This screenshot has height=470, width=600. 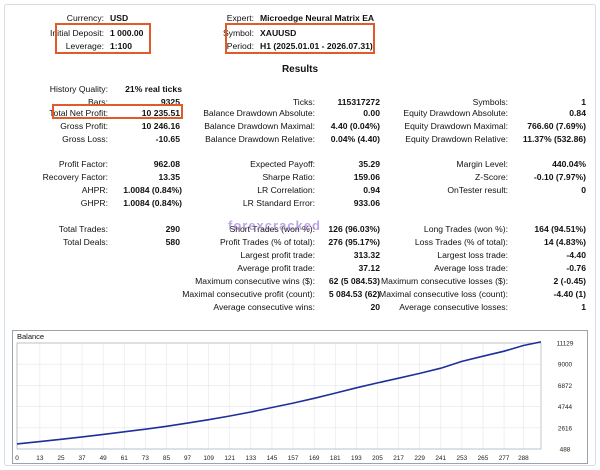 I want to click on y-tick-label: 488, so click(x=565, y=450).